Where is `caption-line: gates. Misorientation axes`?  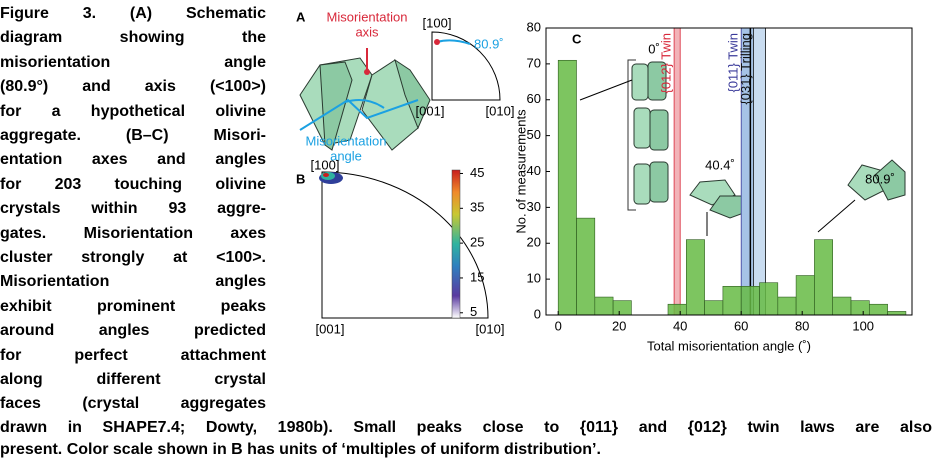
caption-line: gates. Misorientation axes is located at coordinates (133, 233).